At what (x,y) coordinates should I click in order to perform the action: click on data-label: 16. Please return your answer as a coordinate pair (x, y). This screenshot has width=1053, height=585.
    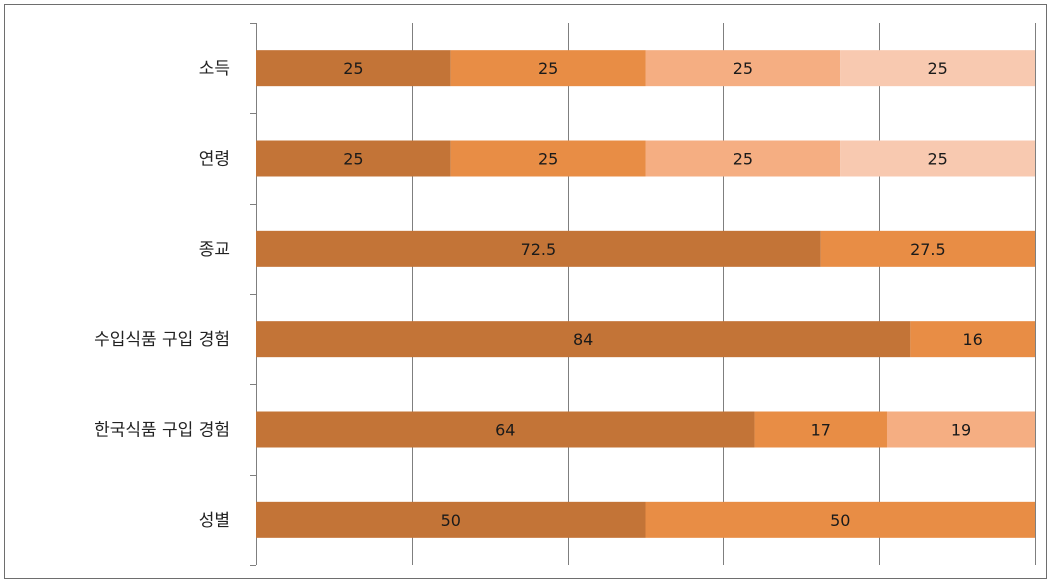
    Looking at the image, I should click on (973, 339).